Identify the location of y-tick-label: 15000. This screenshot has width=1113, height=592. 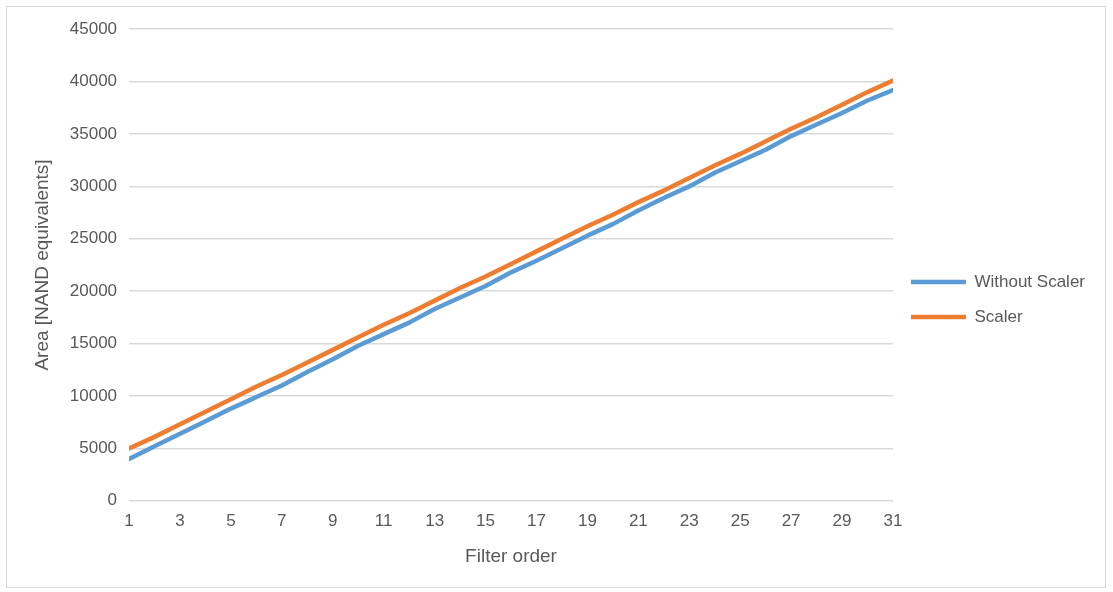
(93, 343).